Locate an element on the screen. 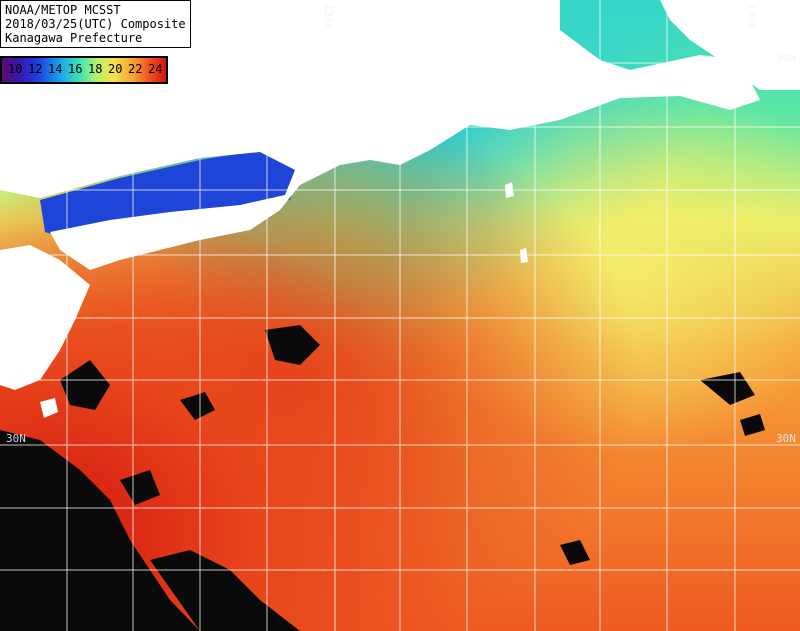 This screenshot has width=800, height=631. latitude-label-36n: 36N is located at coordinates (786, 58).